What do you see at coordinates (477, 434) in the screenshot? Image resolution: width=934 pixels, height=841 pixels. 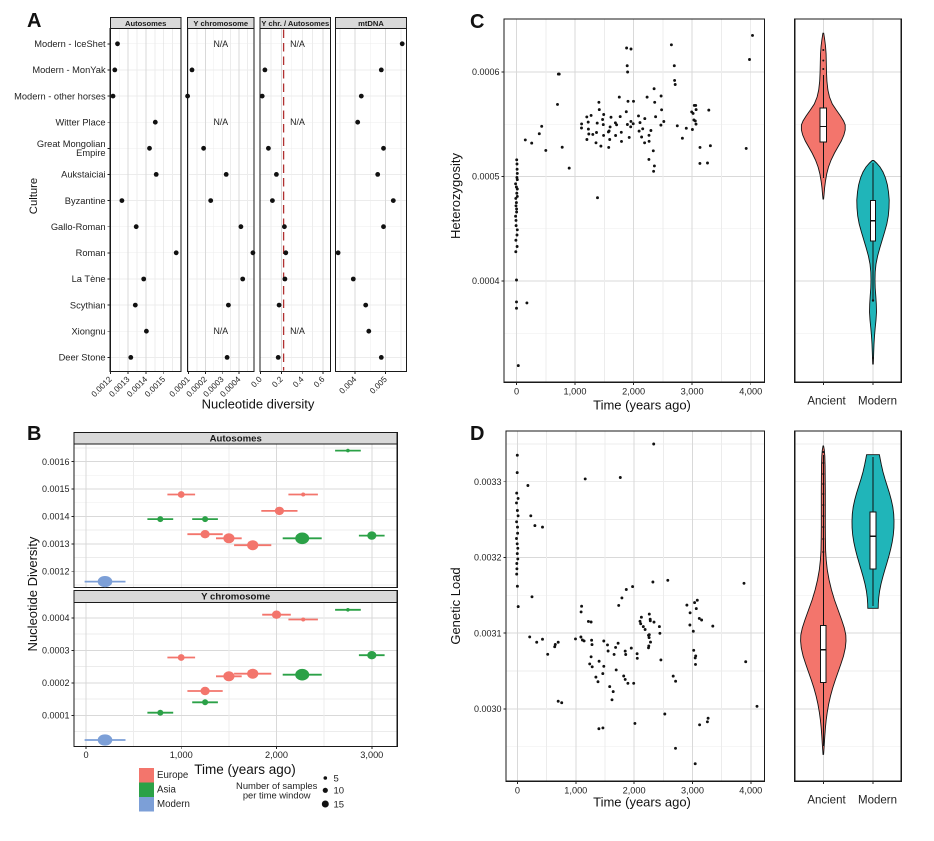 I see `svg-text: D` at bounding box center [477, 434].